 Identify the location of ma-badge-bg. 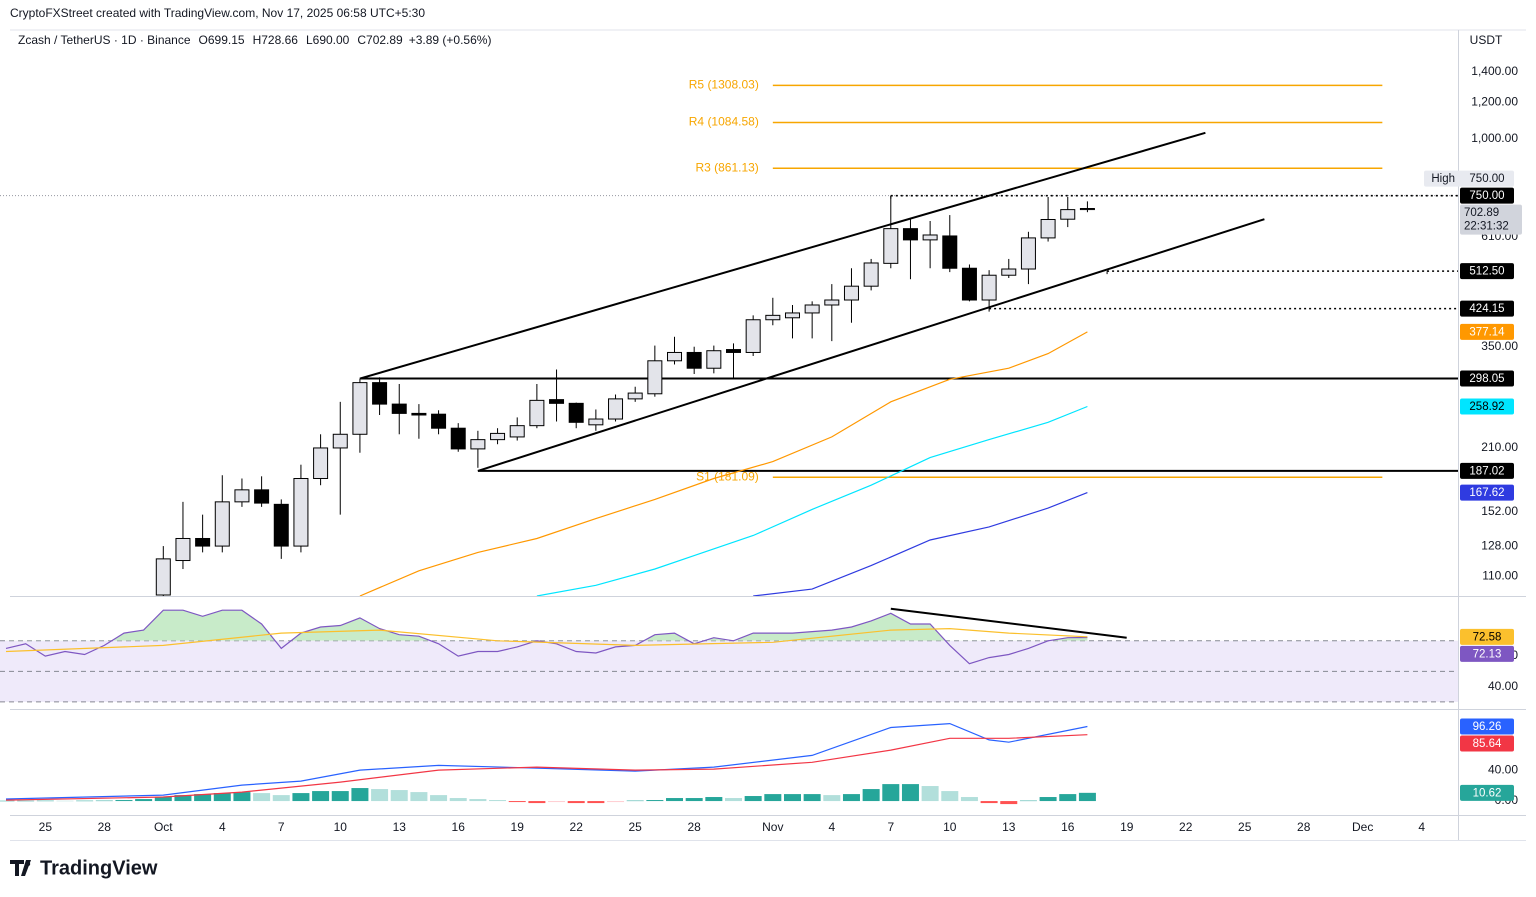
(1487, 331).